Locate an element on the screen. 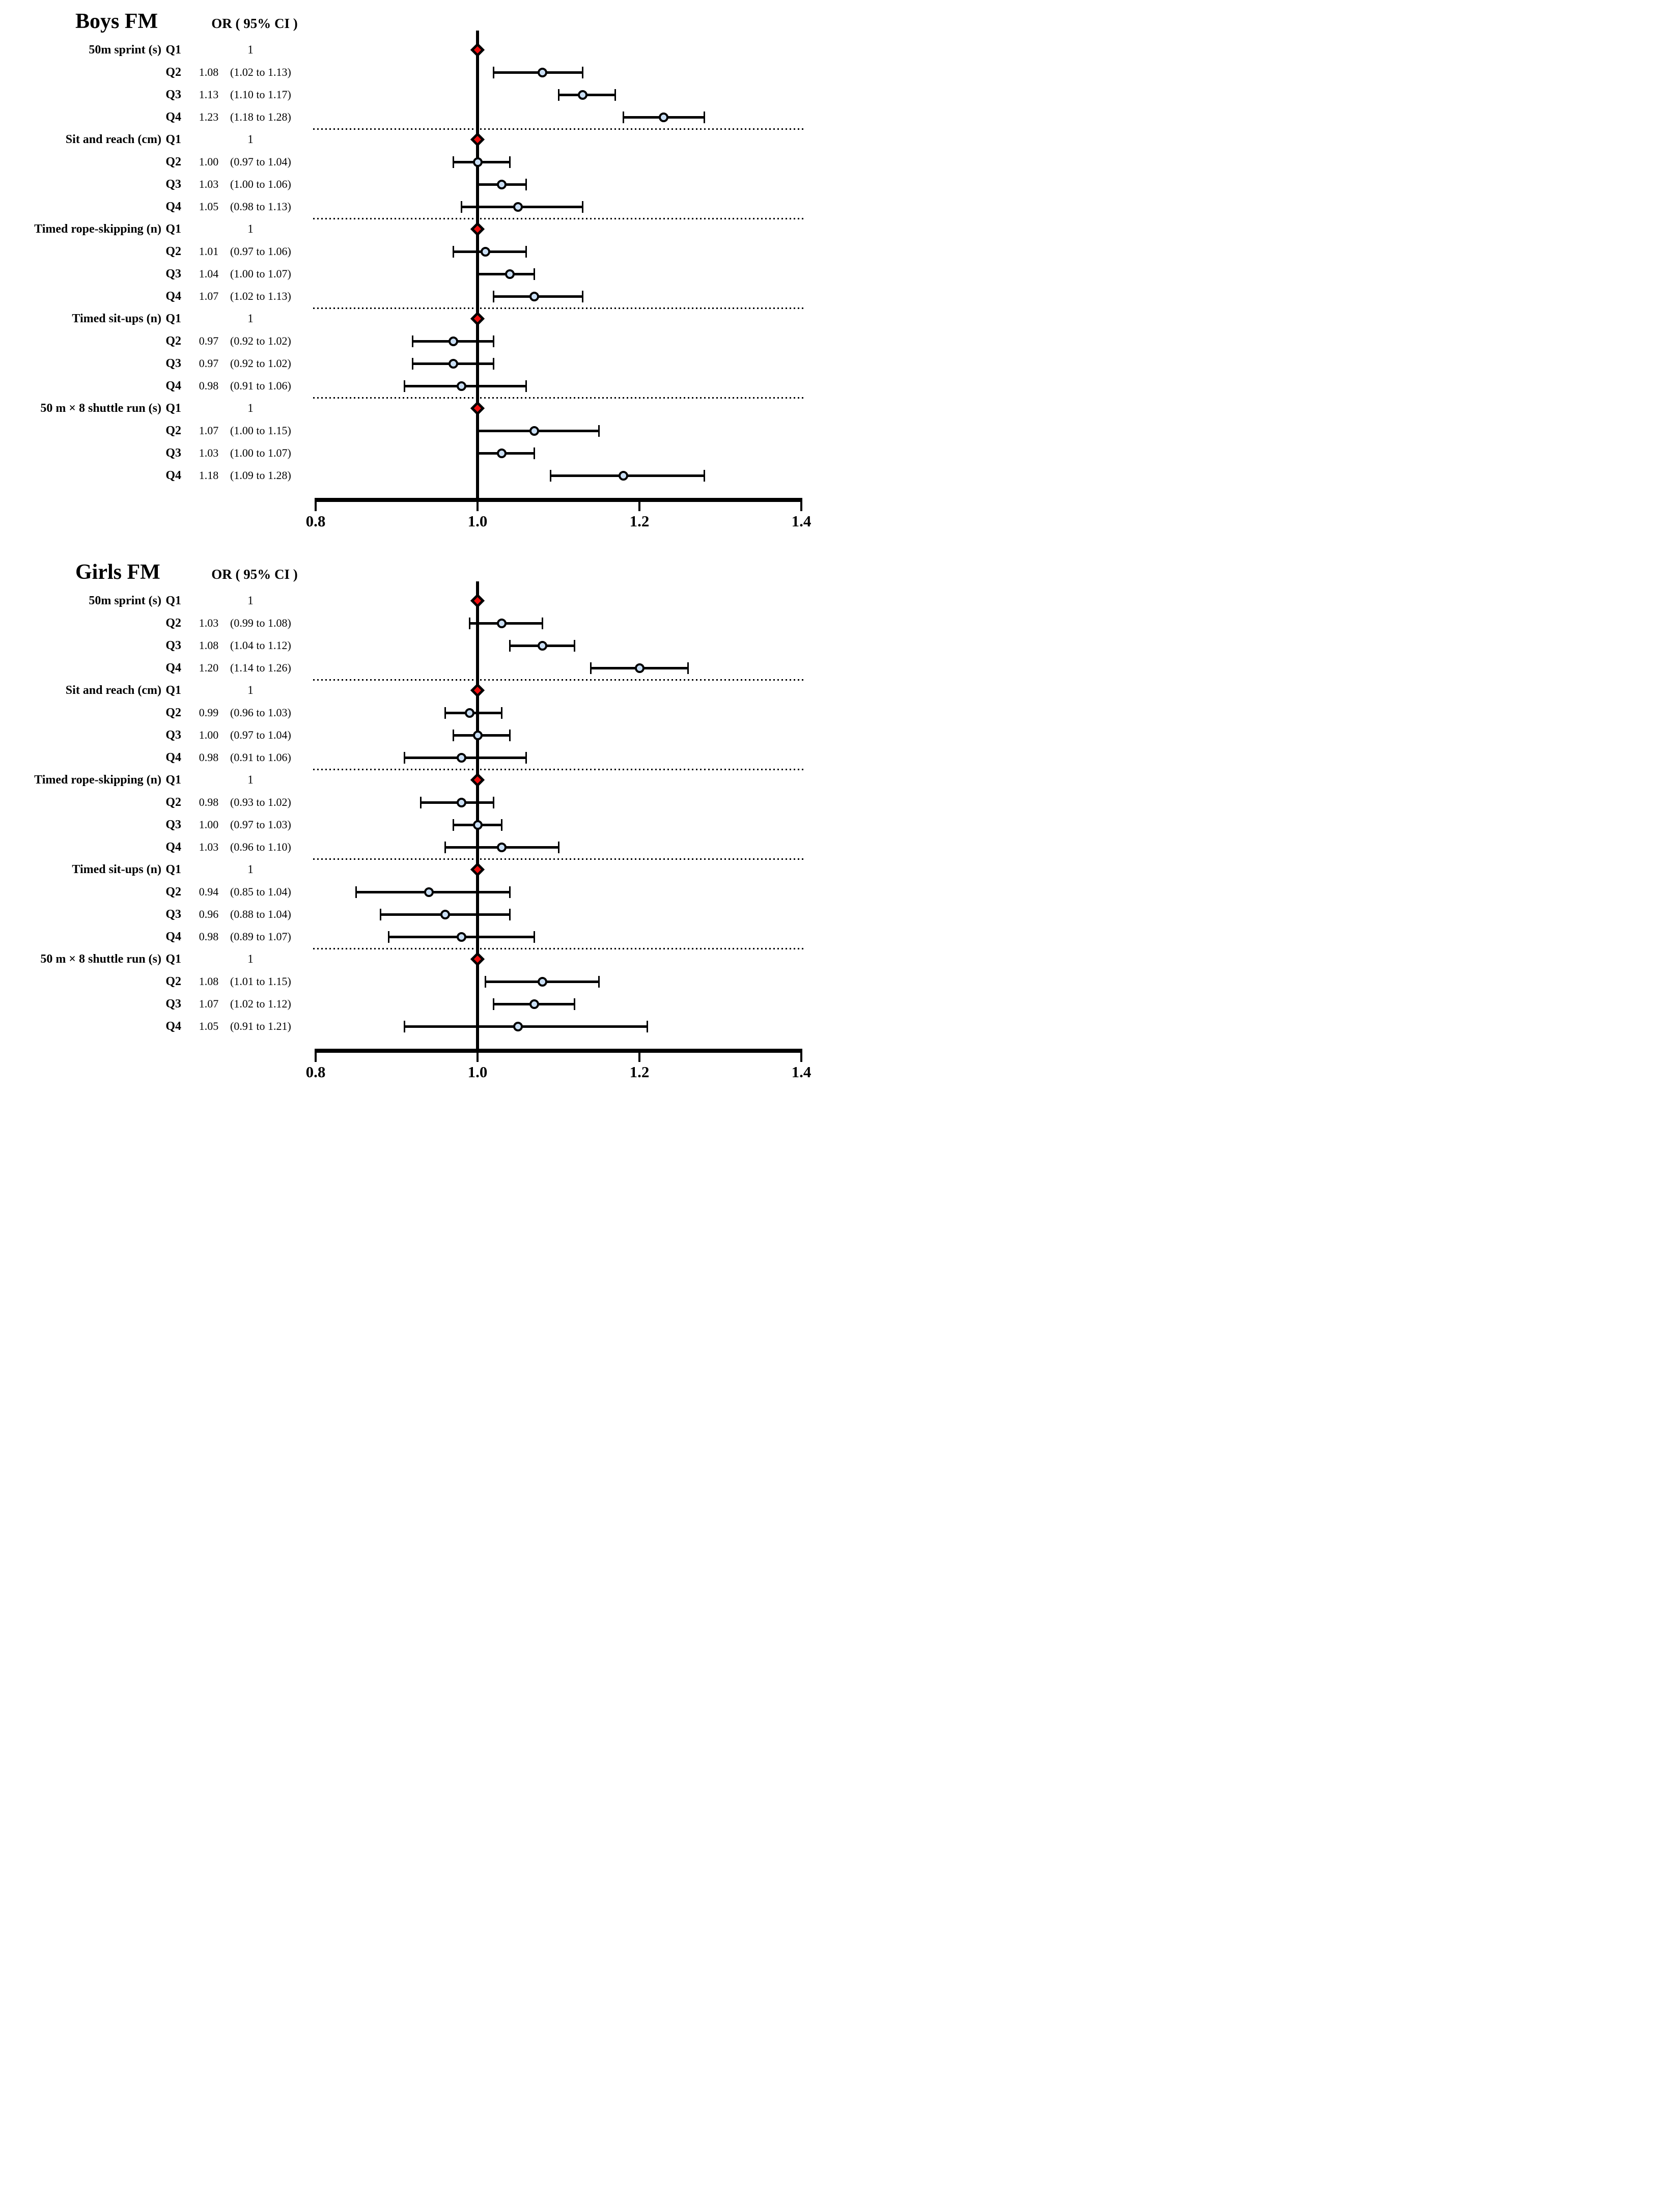 Image resolution: width=1680 pixels, height=2185 pixels. group-label: Timed sit-ups (n) is located at coordinates (116, 869).